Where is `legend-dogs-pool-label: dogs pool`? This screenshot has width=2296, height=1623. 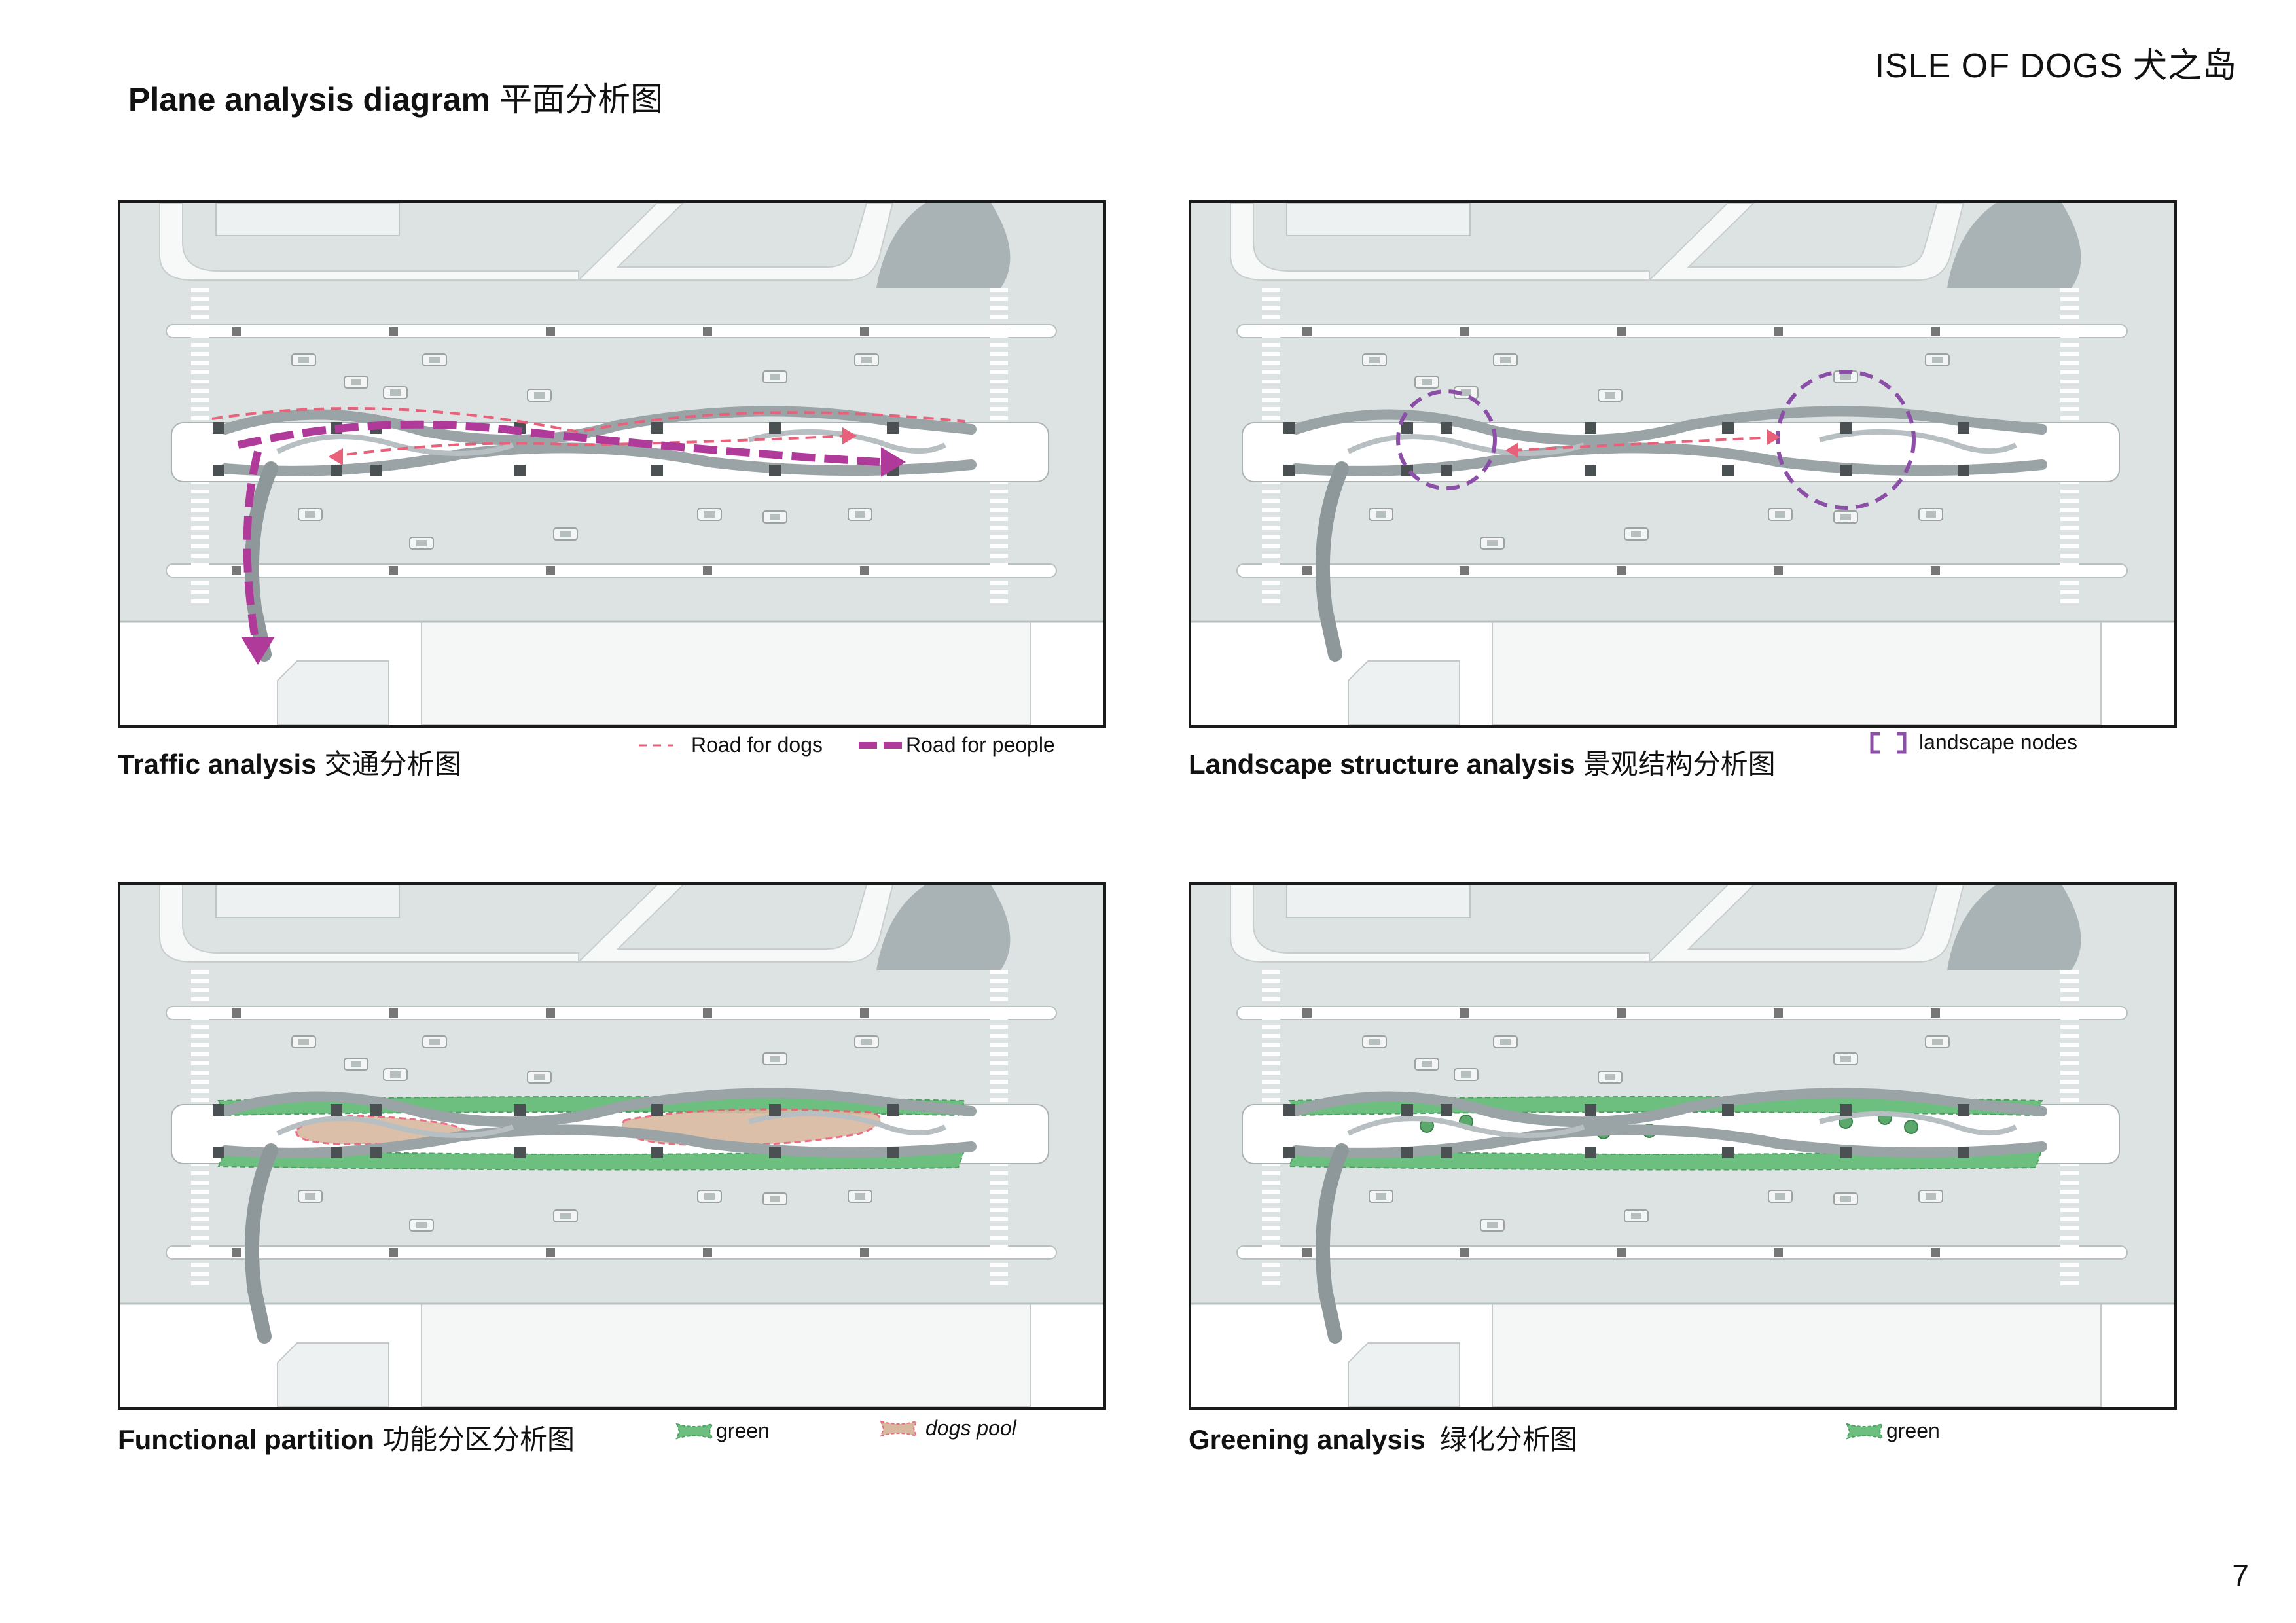
legend-dogs-pool-label: dogs pool is located at coordinates (970, 1428).